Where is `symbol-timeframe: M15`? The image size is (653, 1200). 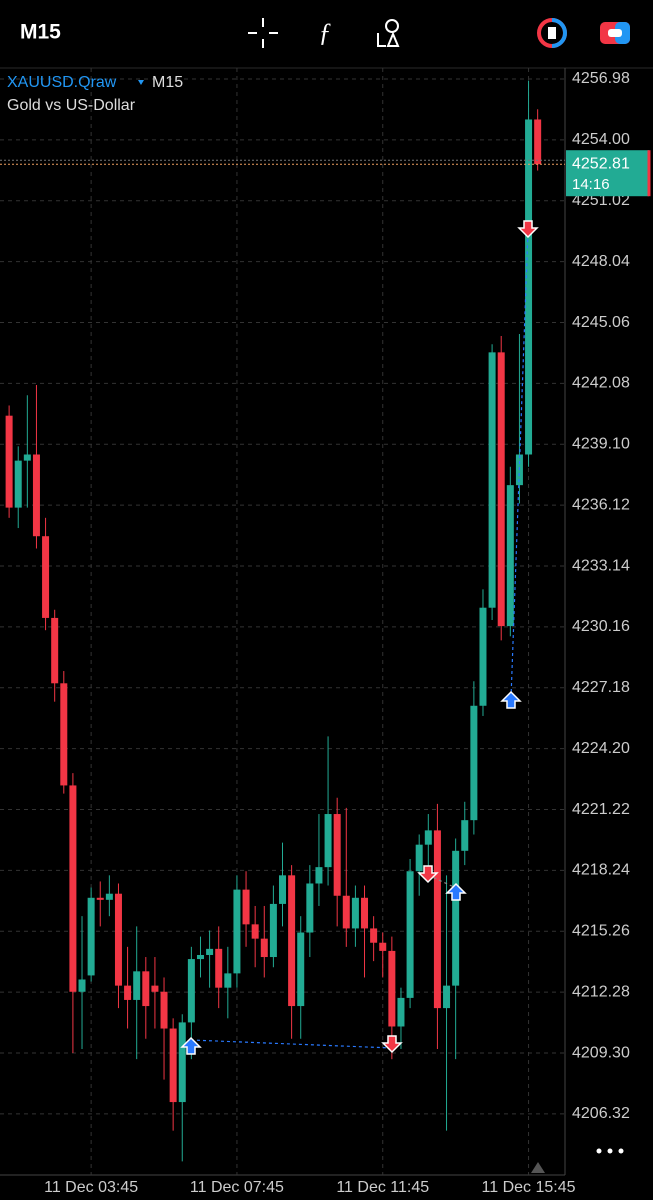
symbol-timeframe: M15 is located at coordinates (167, 82).